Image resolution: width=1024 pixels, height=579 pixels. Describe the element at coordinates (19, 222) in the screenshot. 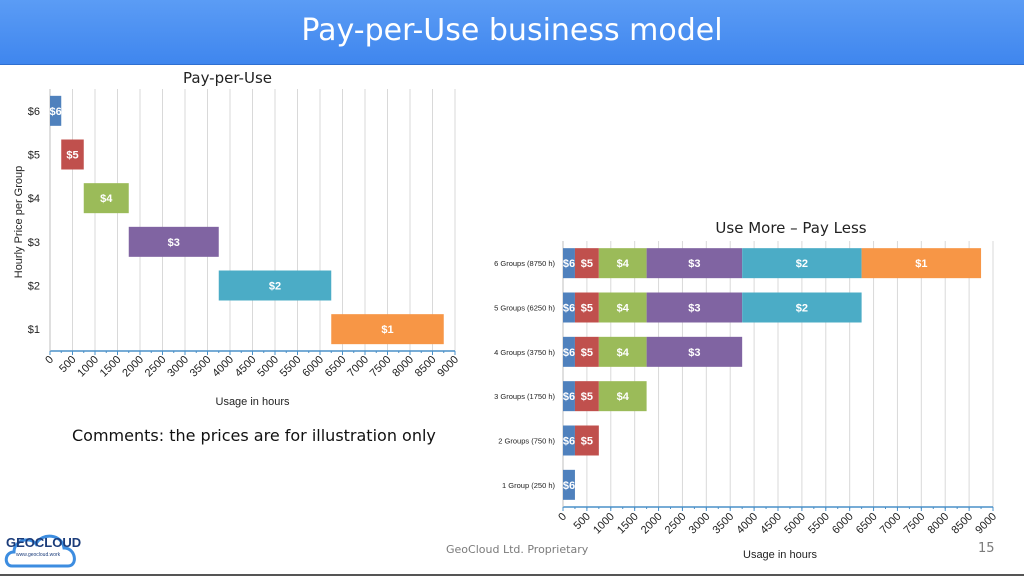

I see `y-axis-label: Hourly Price per Group` at that location.